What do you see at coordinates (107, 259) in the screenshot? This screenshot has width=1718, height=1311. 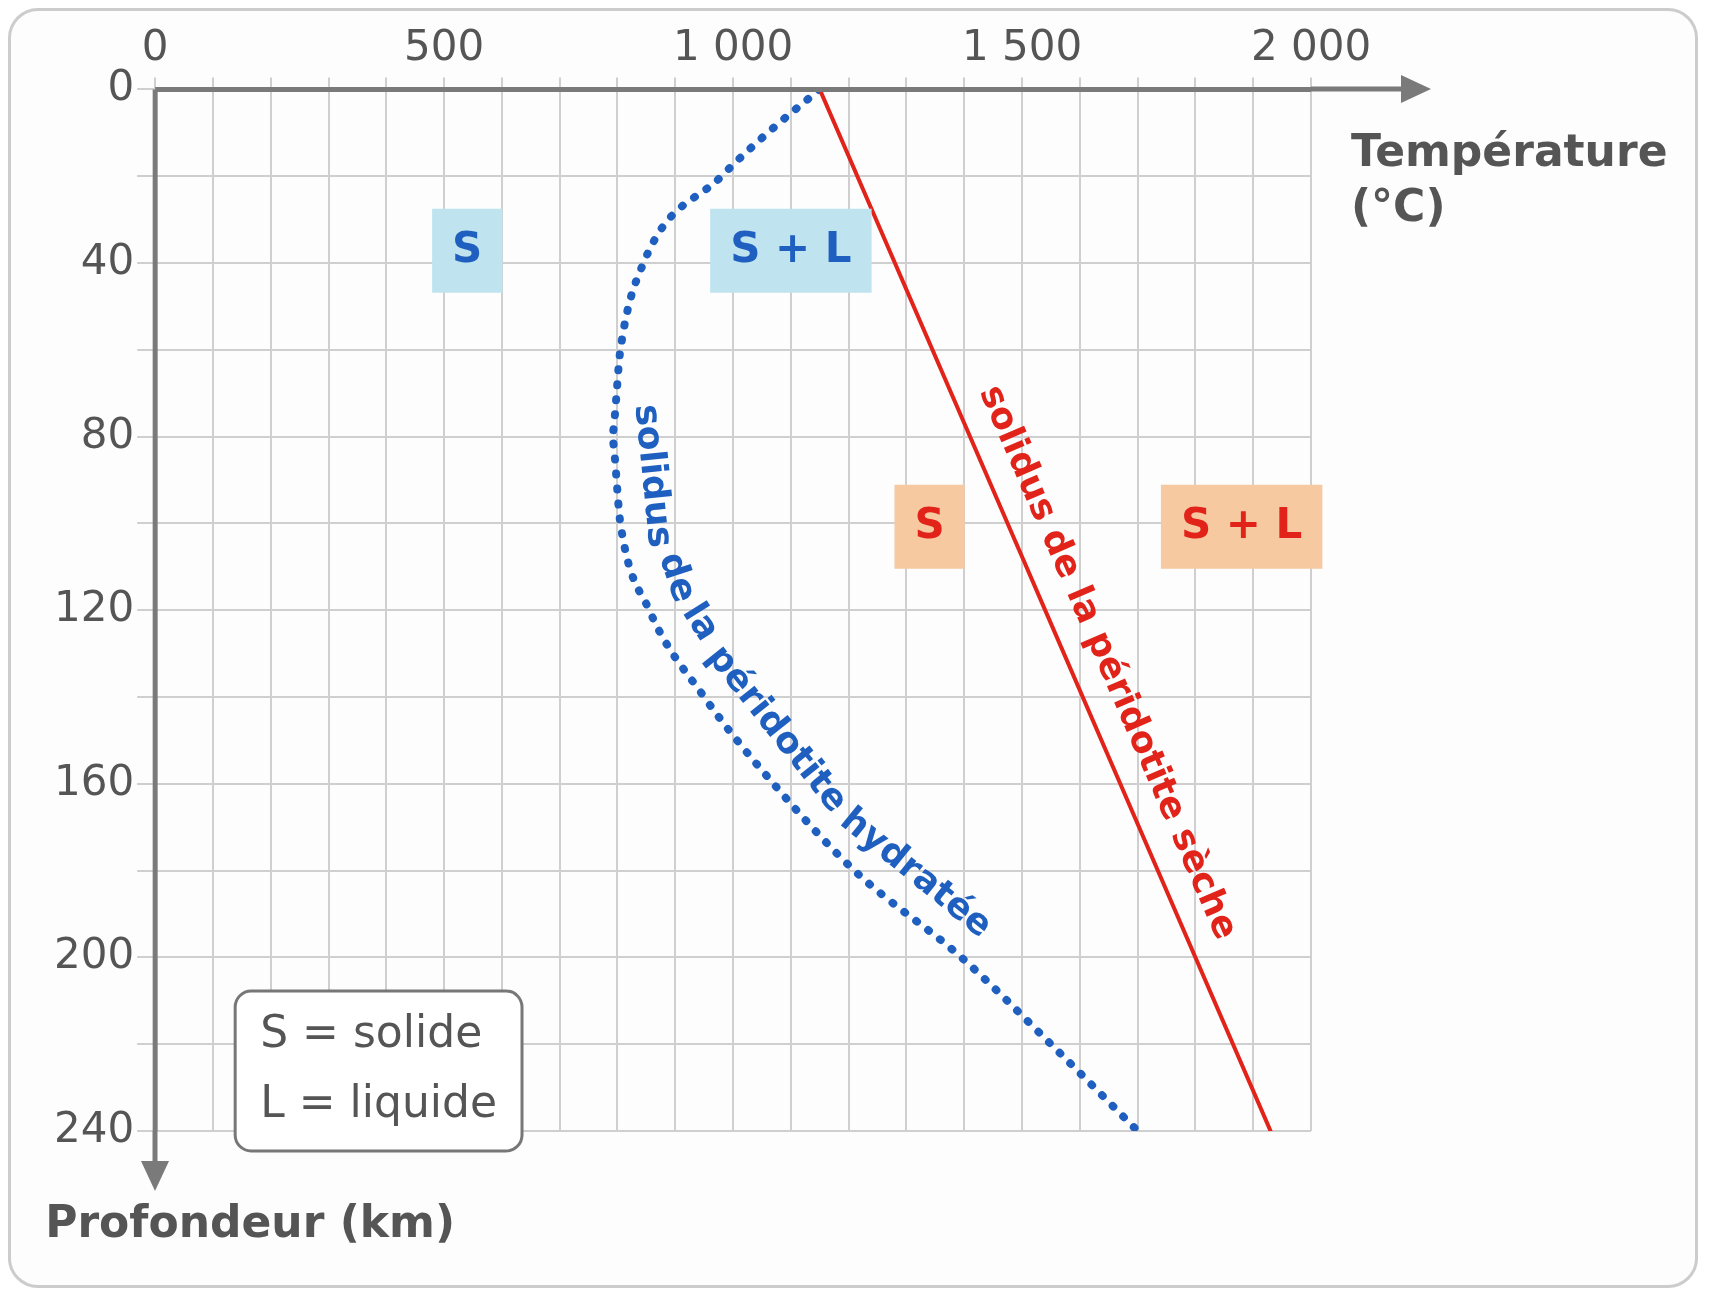 I see `y-tick-label: 40` at bounding box center [107, 259].